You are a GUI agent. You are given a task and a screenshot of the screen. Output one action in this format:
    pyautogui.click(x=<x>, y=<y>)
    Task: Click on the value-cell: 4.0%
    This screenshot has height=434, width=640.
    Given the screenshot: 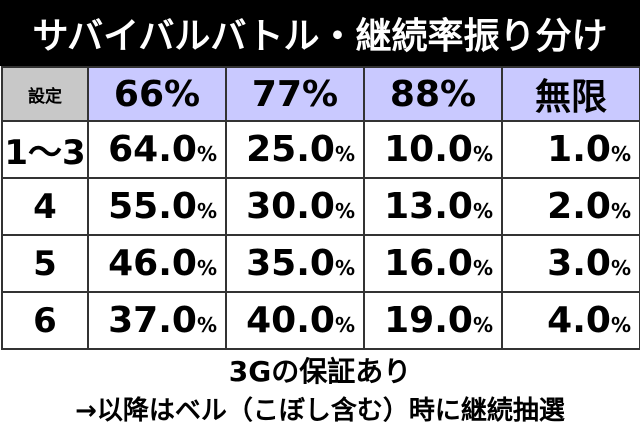 What is the action you would take?
    pyautogui.click(x=570, y=320)
    